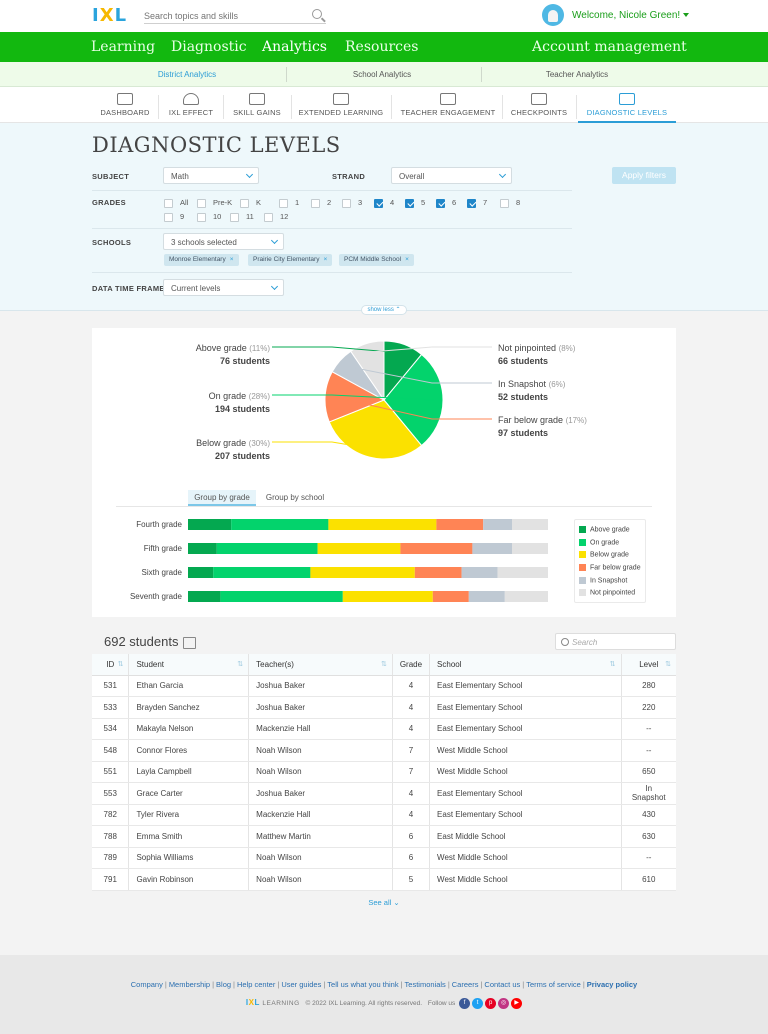  I want to click on tab-dashboard: DASHBOARD, so click(125, 107).